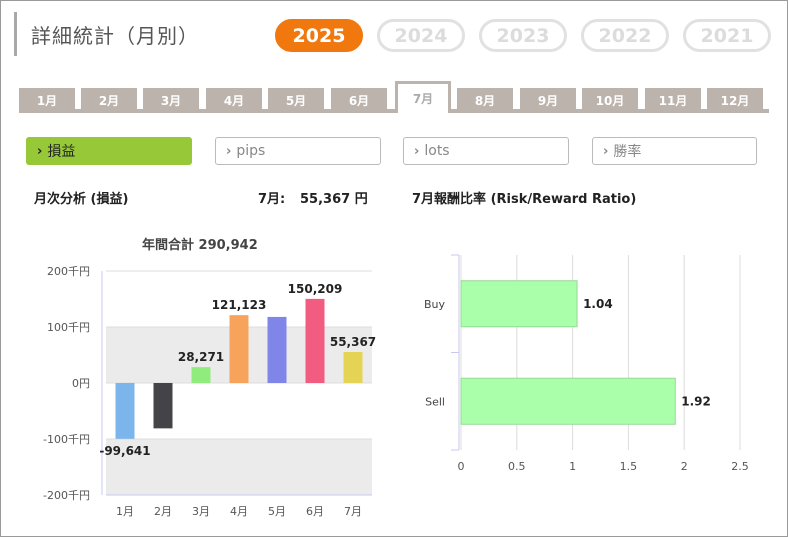 This screenshot has height=537, width=788. What do you see at coordinates (437, 151) in the screenshot?
I see `metric-tab-label: lots` at bounding box center [437, 151].